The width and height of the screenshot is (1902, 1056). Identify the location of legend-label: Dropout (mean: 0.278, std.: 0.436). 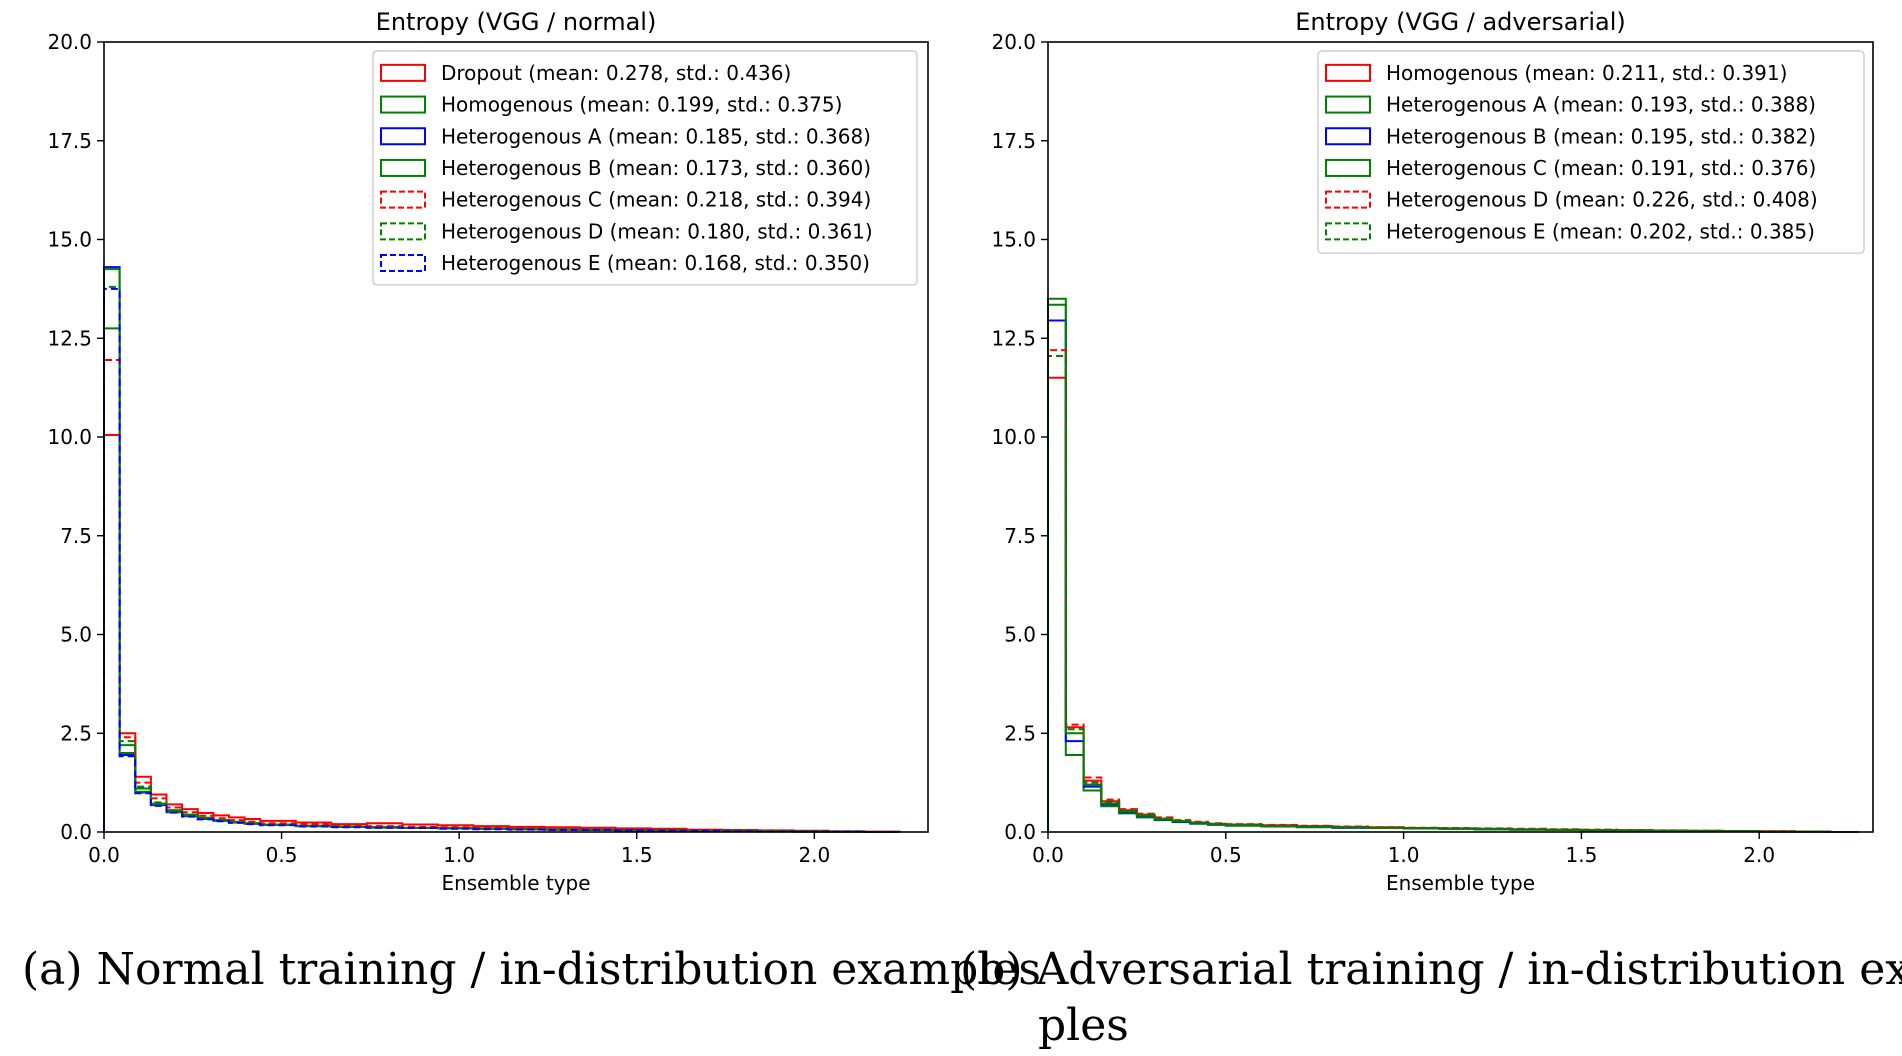
(616, 73).